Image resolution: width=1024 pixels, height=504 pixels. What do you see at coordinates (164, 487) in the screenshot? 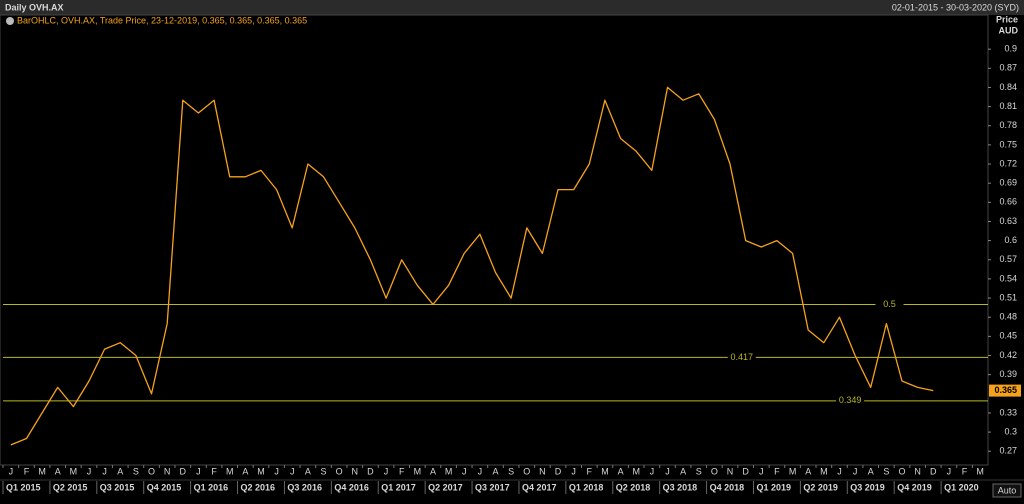
I see `quarter-label: Q4 2015` at bounding box center [164, 487].